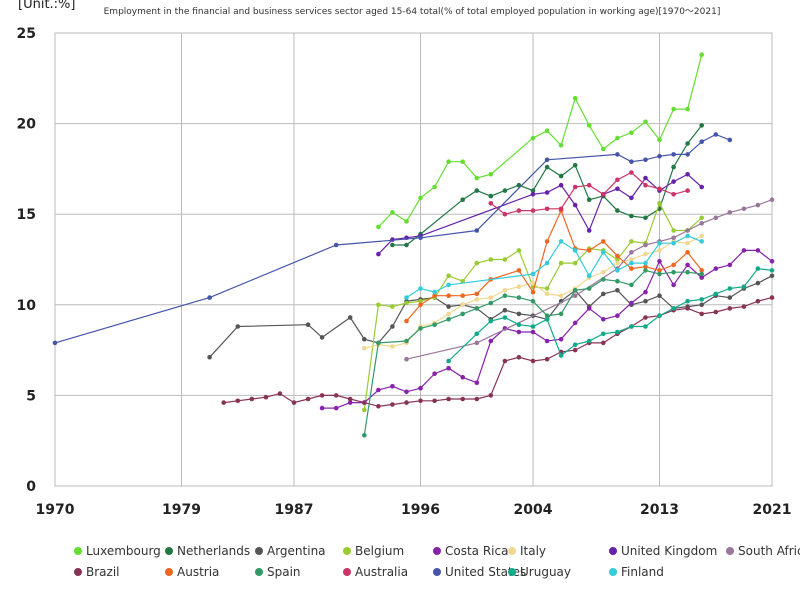 The image size is (800, 600). I want to click on legend-label: Belgium, so click(379, 551).